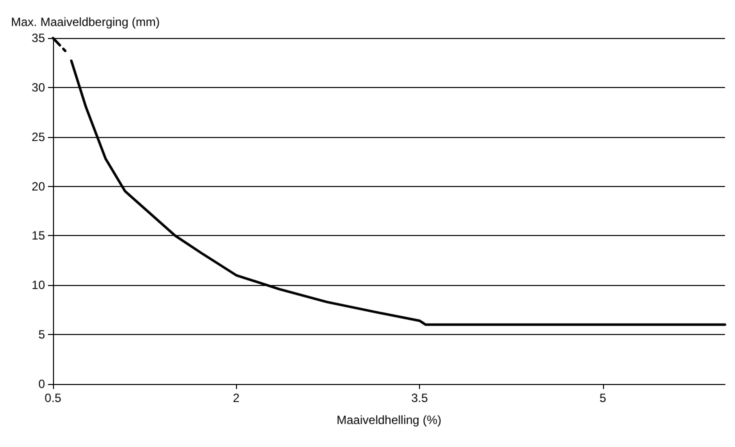 The height and width of the screenshot is (447, 735). I want to click on y-tick-label: 20, so click(39, 186).